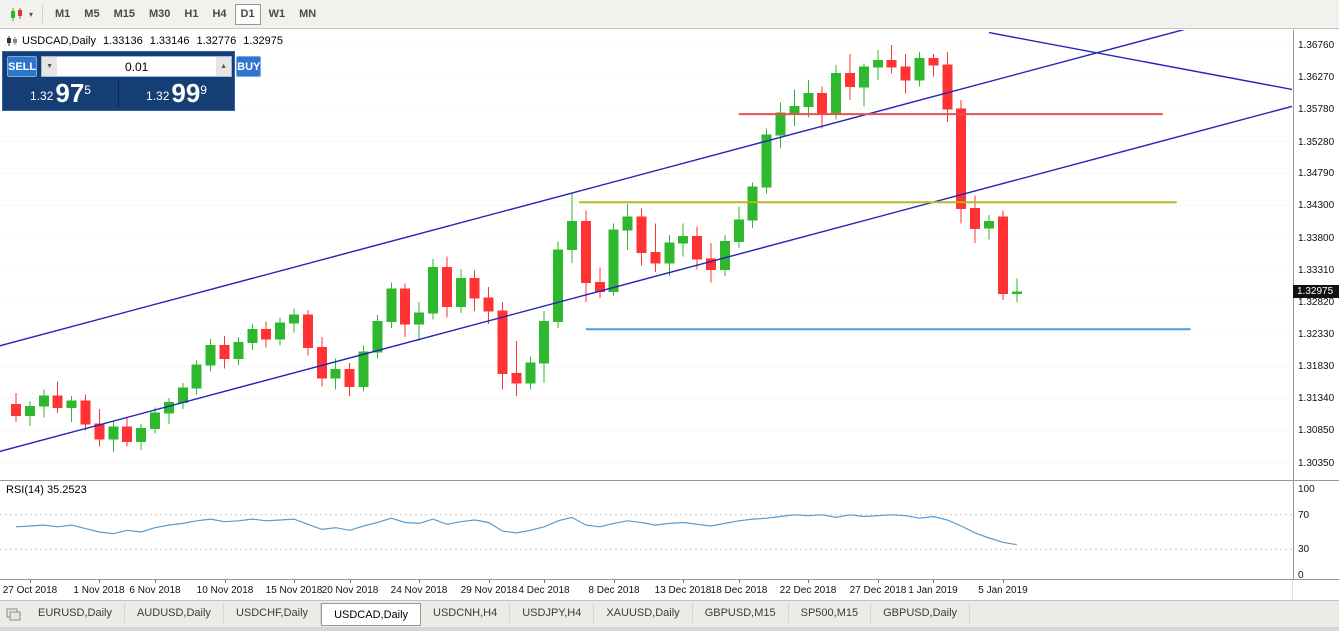 This screenshot has width=1339, height=631. What do you see at coordinates (1316, 531) in the screenshot?
I see `rsi-scale: 100 70 30 0` at bounding box center [1316, 531].